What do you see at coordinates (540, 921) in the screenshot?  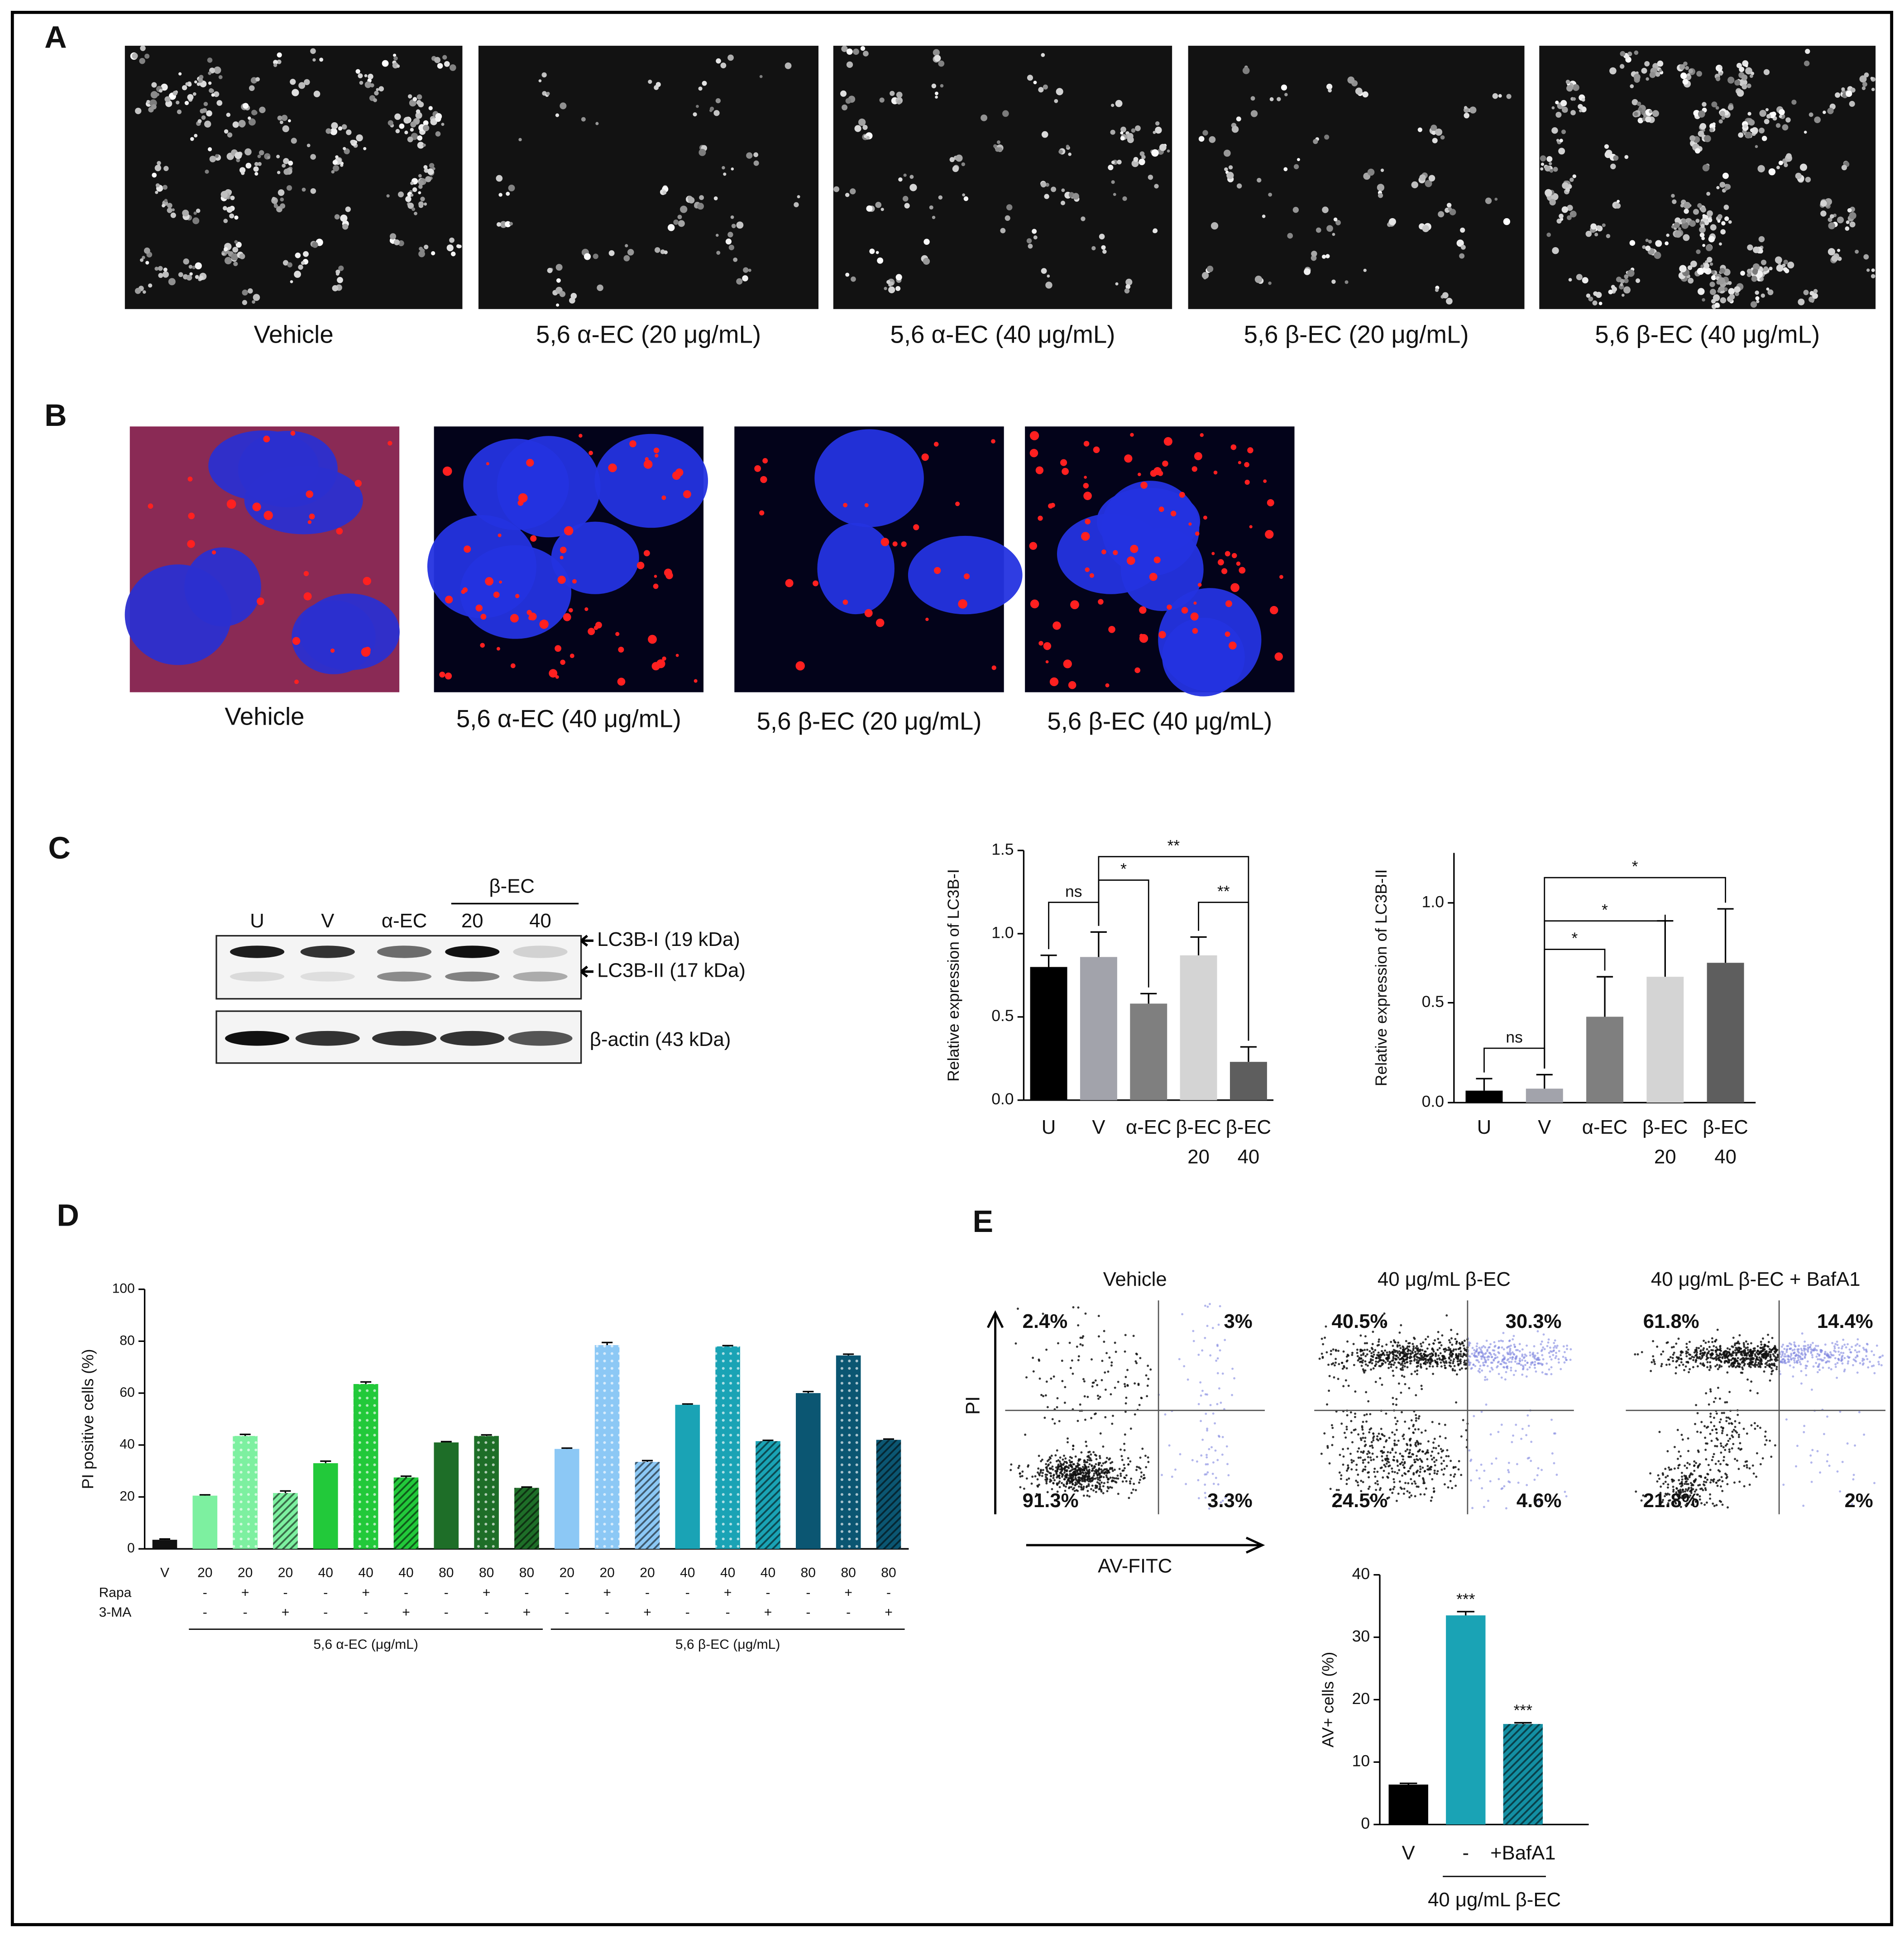 I see `lane-label: 40` at bounding box center [540, 921].